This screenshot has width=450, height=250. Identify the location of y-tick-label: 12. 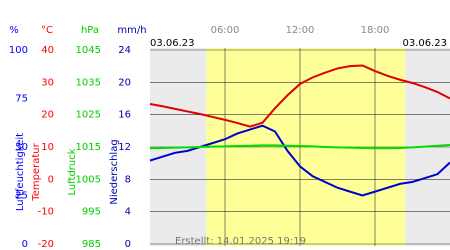
(124, 147).